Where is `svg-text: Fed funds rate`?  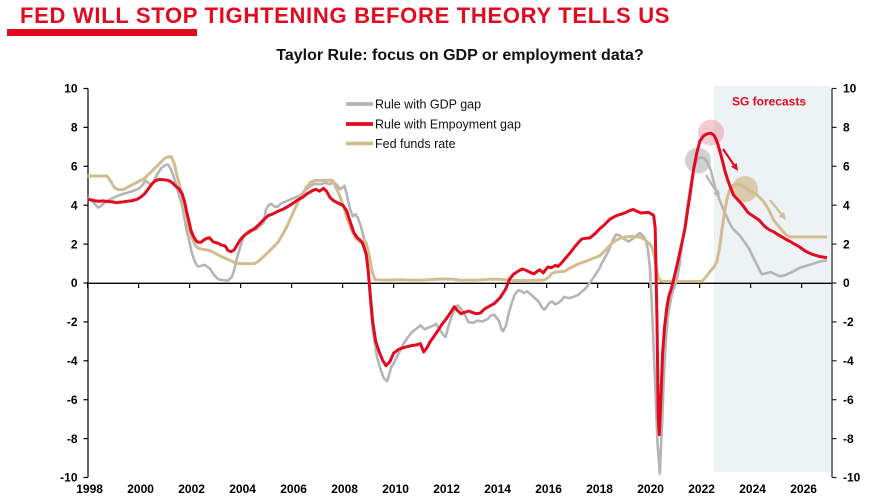
svg-text: Fed funds rate is located at coordinates (415, 144).